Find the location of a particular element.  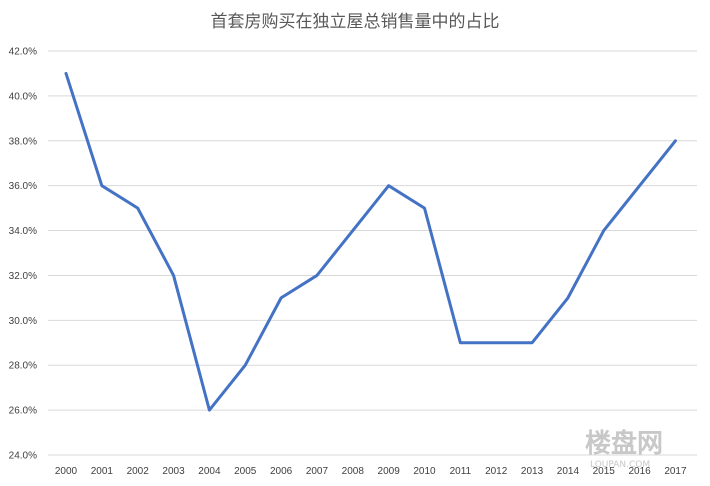

y-tick-label: 24.0% is located at coordinates (23, 456).